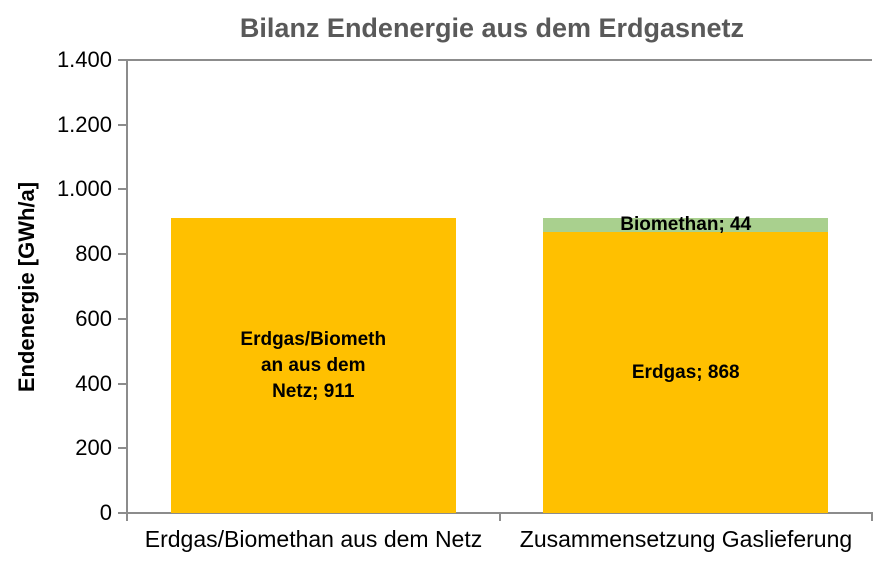 The width and height of the screenshot is (895, 561). What do you see at coordinates (313, 339) in the screenshot?
I see `bar-segment-label-line: Erdgas/Biometh` at bounding box center [313, 339].